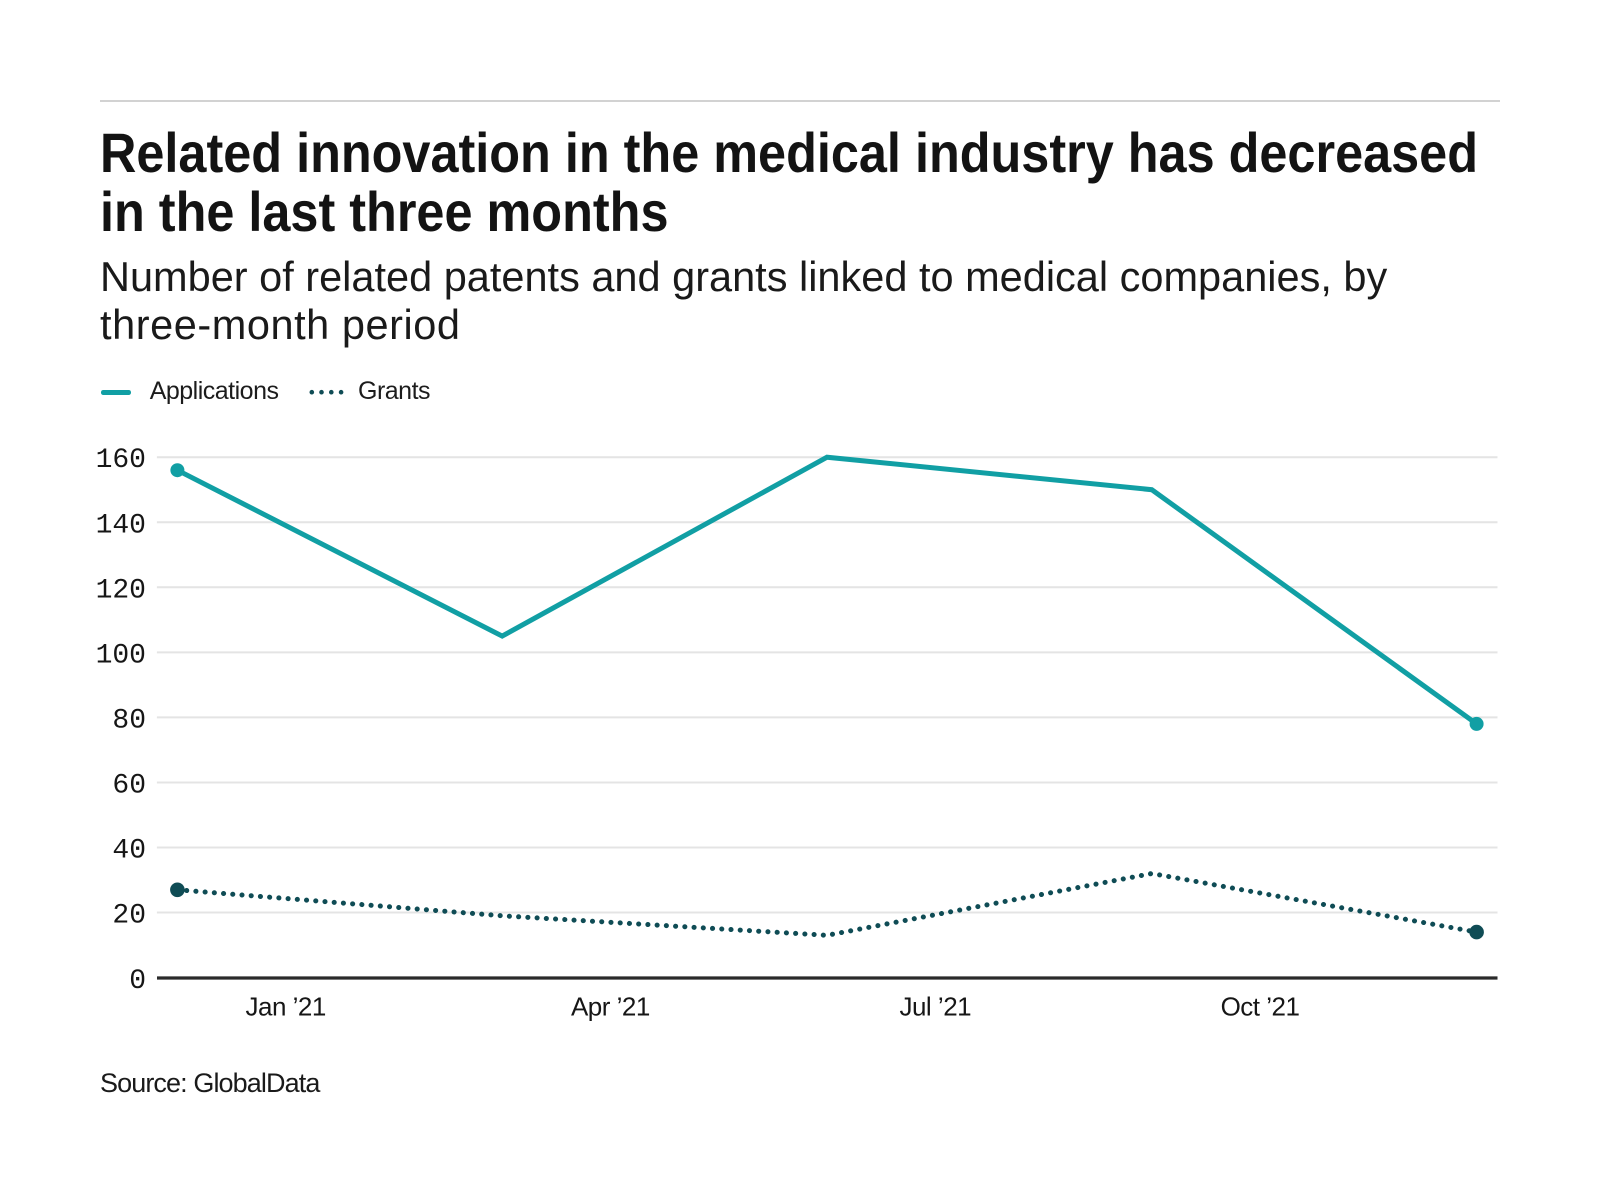  What do you see at coordinates (129, 851) in the screenshot?
I see `svg-text: 40` at bounding box center [129, 851].